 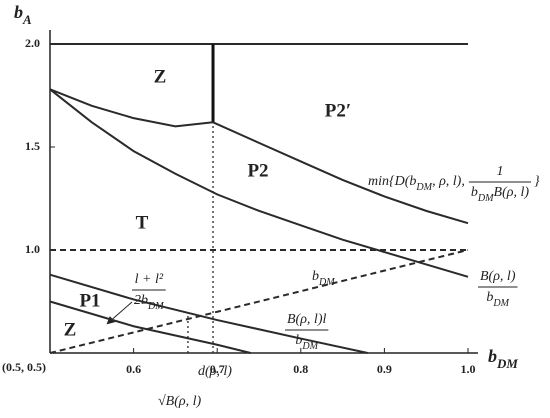 I want to click on rich-text: B(ρ, l)l, so click(x=306, y=319).